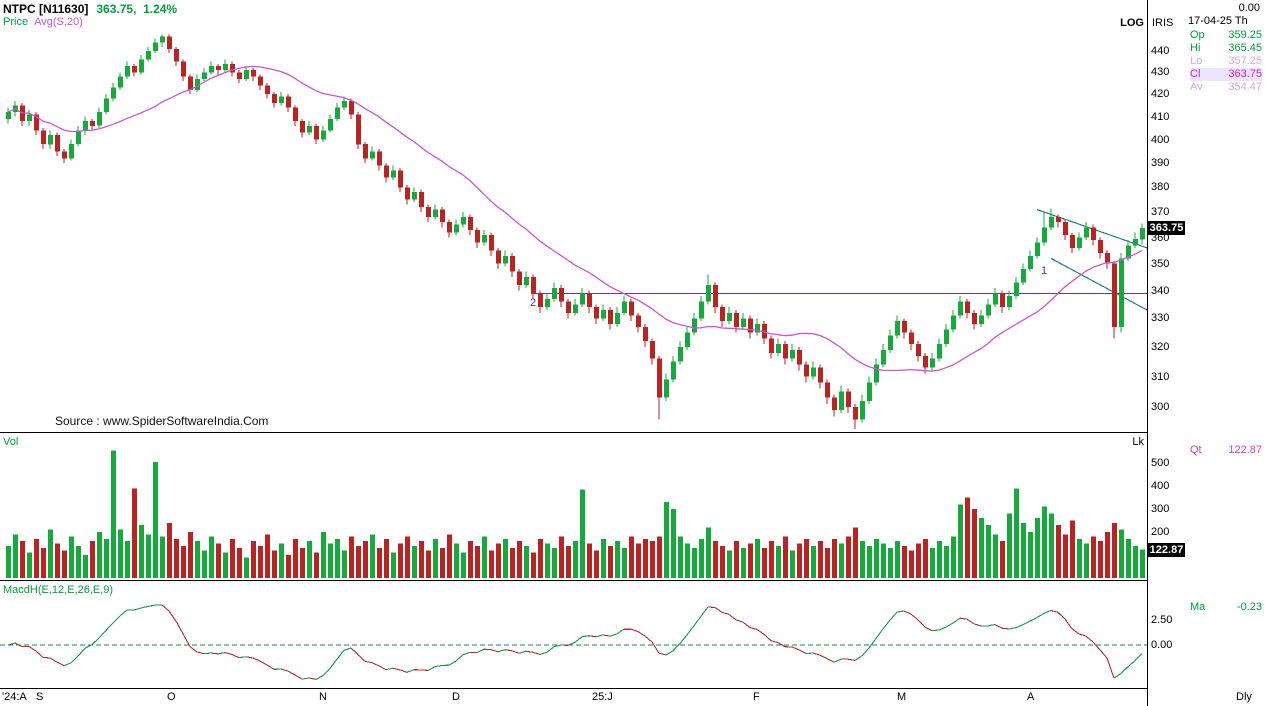 The width and height of the screenshot is (1266, 706). What do you see at coordinates (58, 22) in the screenshot?
I see `sma-series-label: Avg(S,20)` at bounding box center [58, 22].